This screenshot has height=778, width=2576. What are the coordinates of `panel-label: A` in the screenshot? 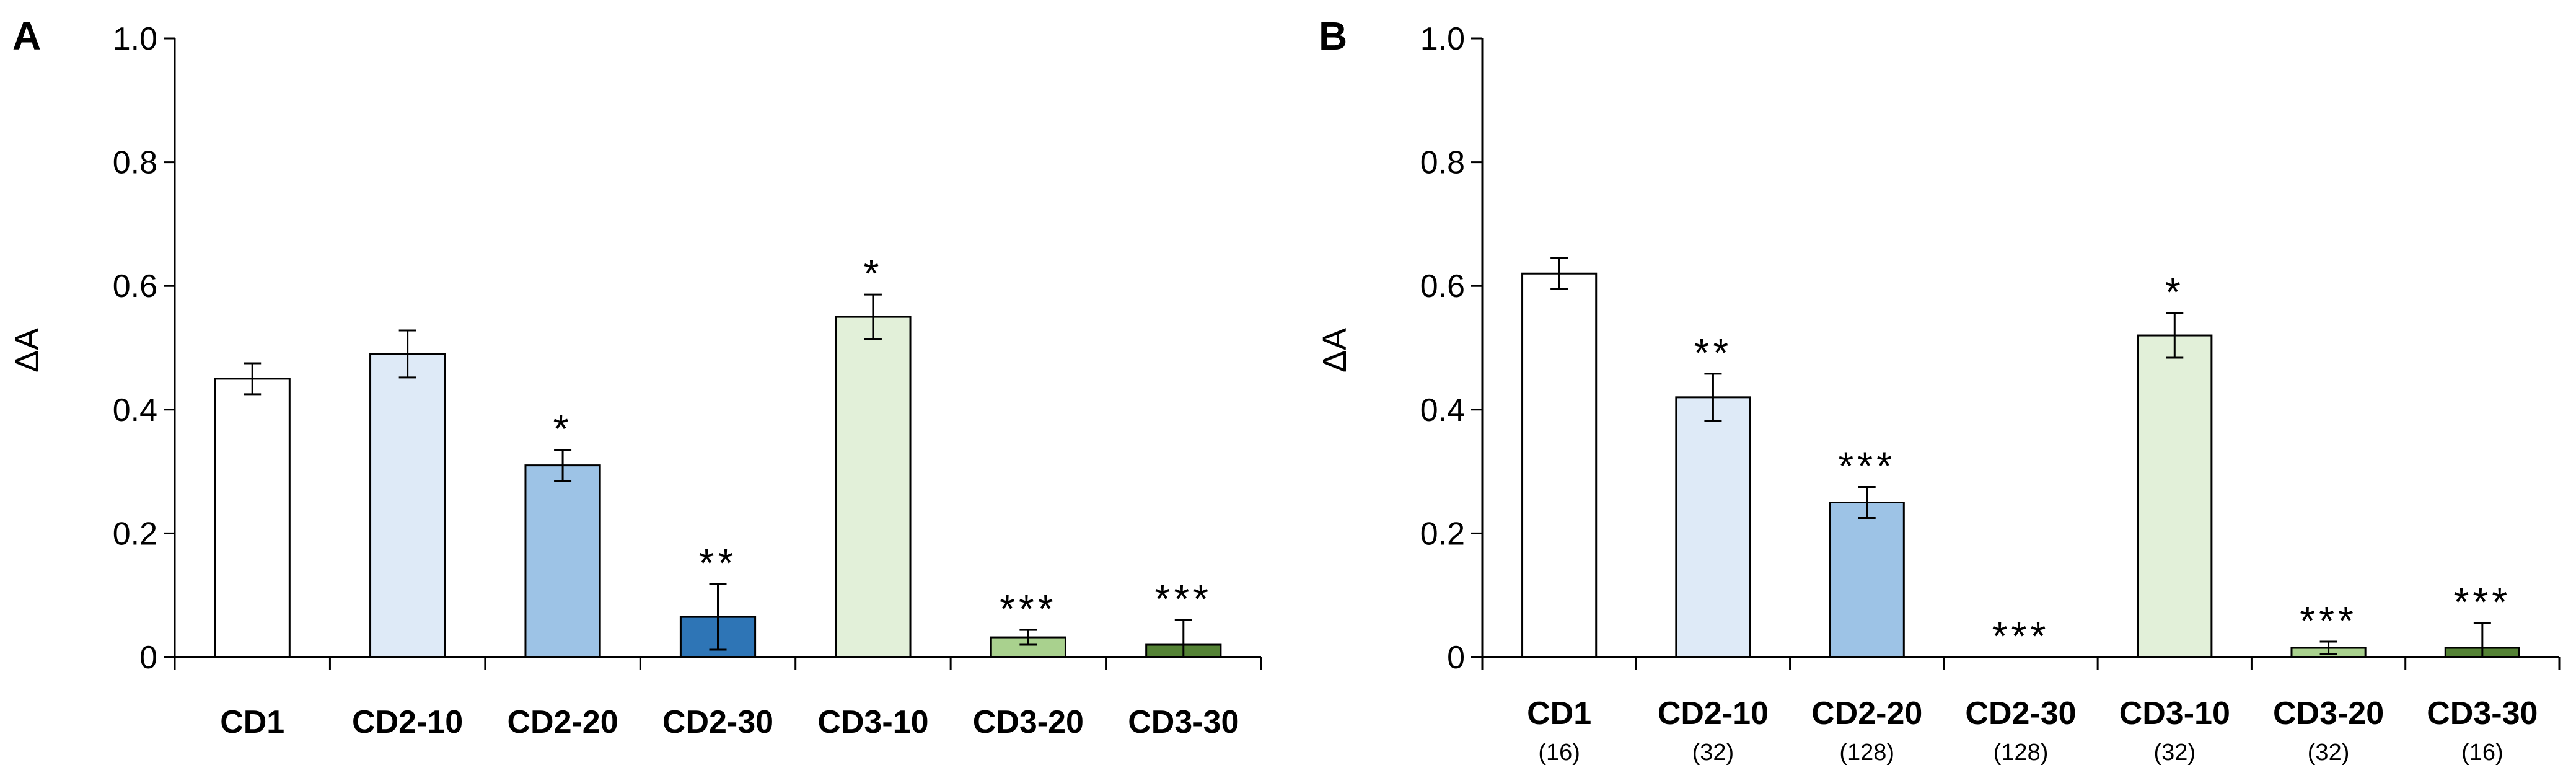 It's located at (26, 36).